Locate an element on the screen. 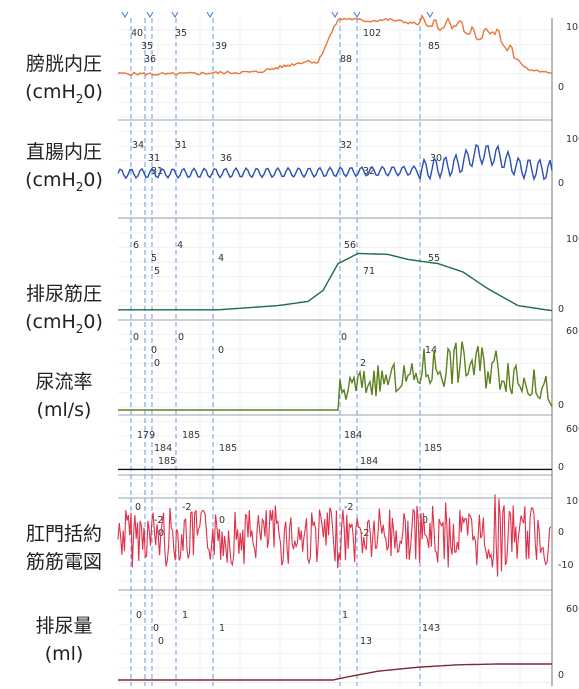  annotation-rectal-7: 30 is located at coordinates (436, 158).